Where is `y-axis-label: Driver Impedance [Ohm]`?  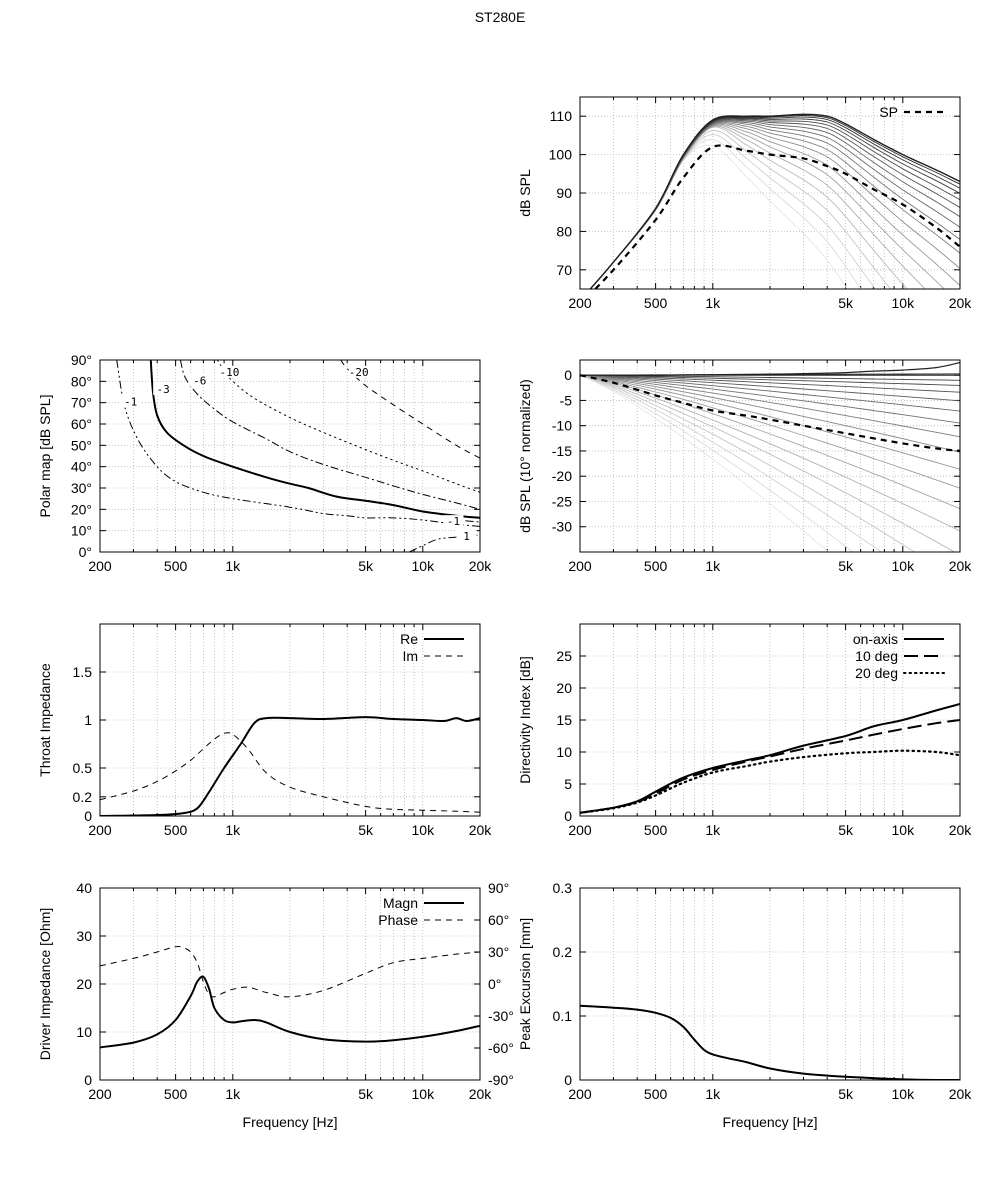
y-axis-label: Driver Impedance [Ohm] is located at coordinates (45, 984).